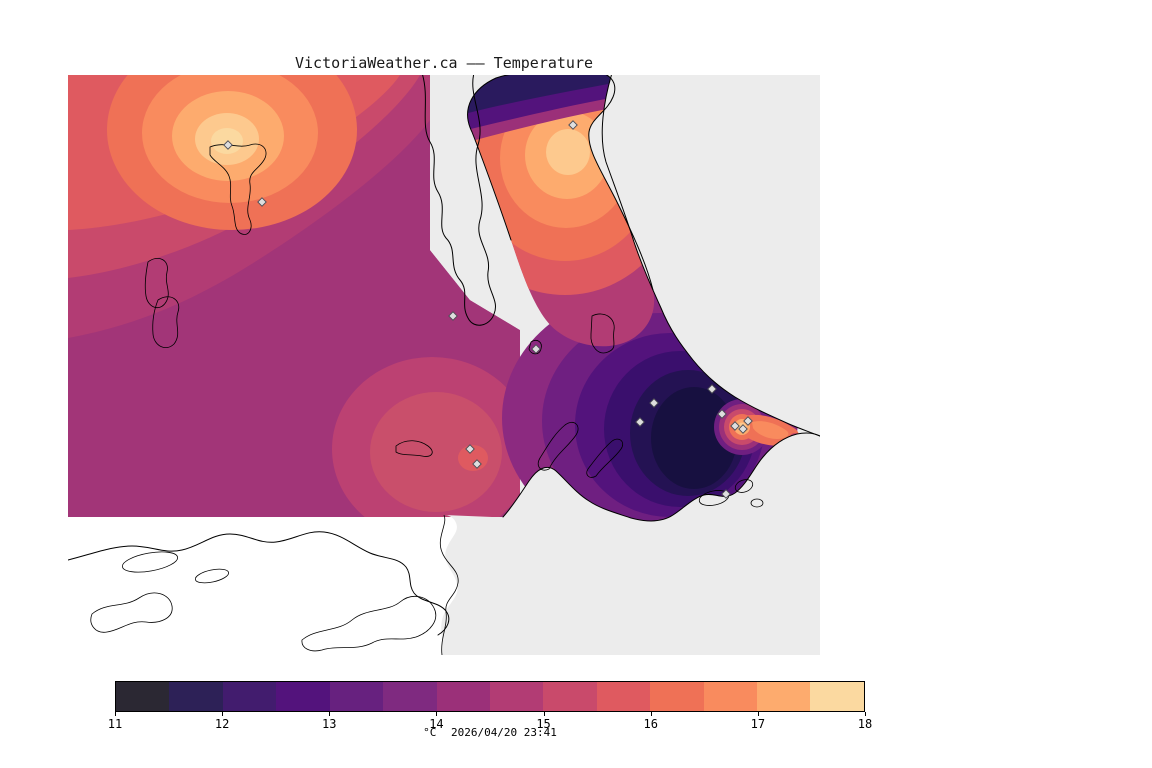  Describe the element at coordinates (758, 724) in the screenshot. I see `colorbar-tick-label: 17` at that location.